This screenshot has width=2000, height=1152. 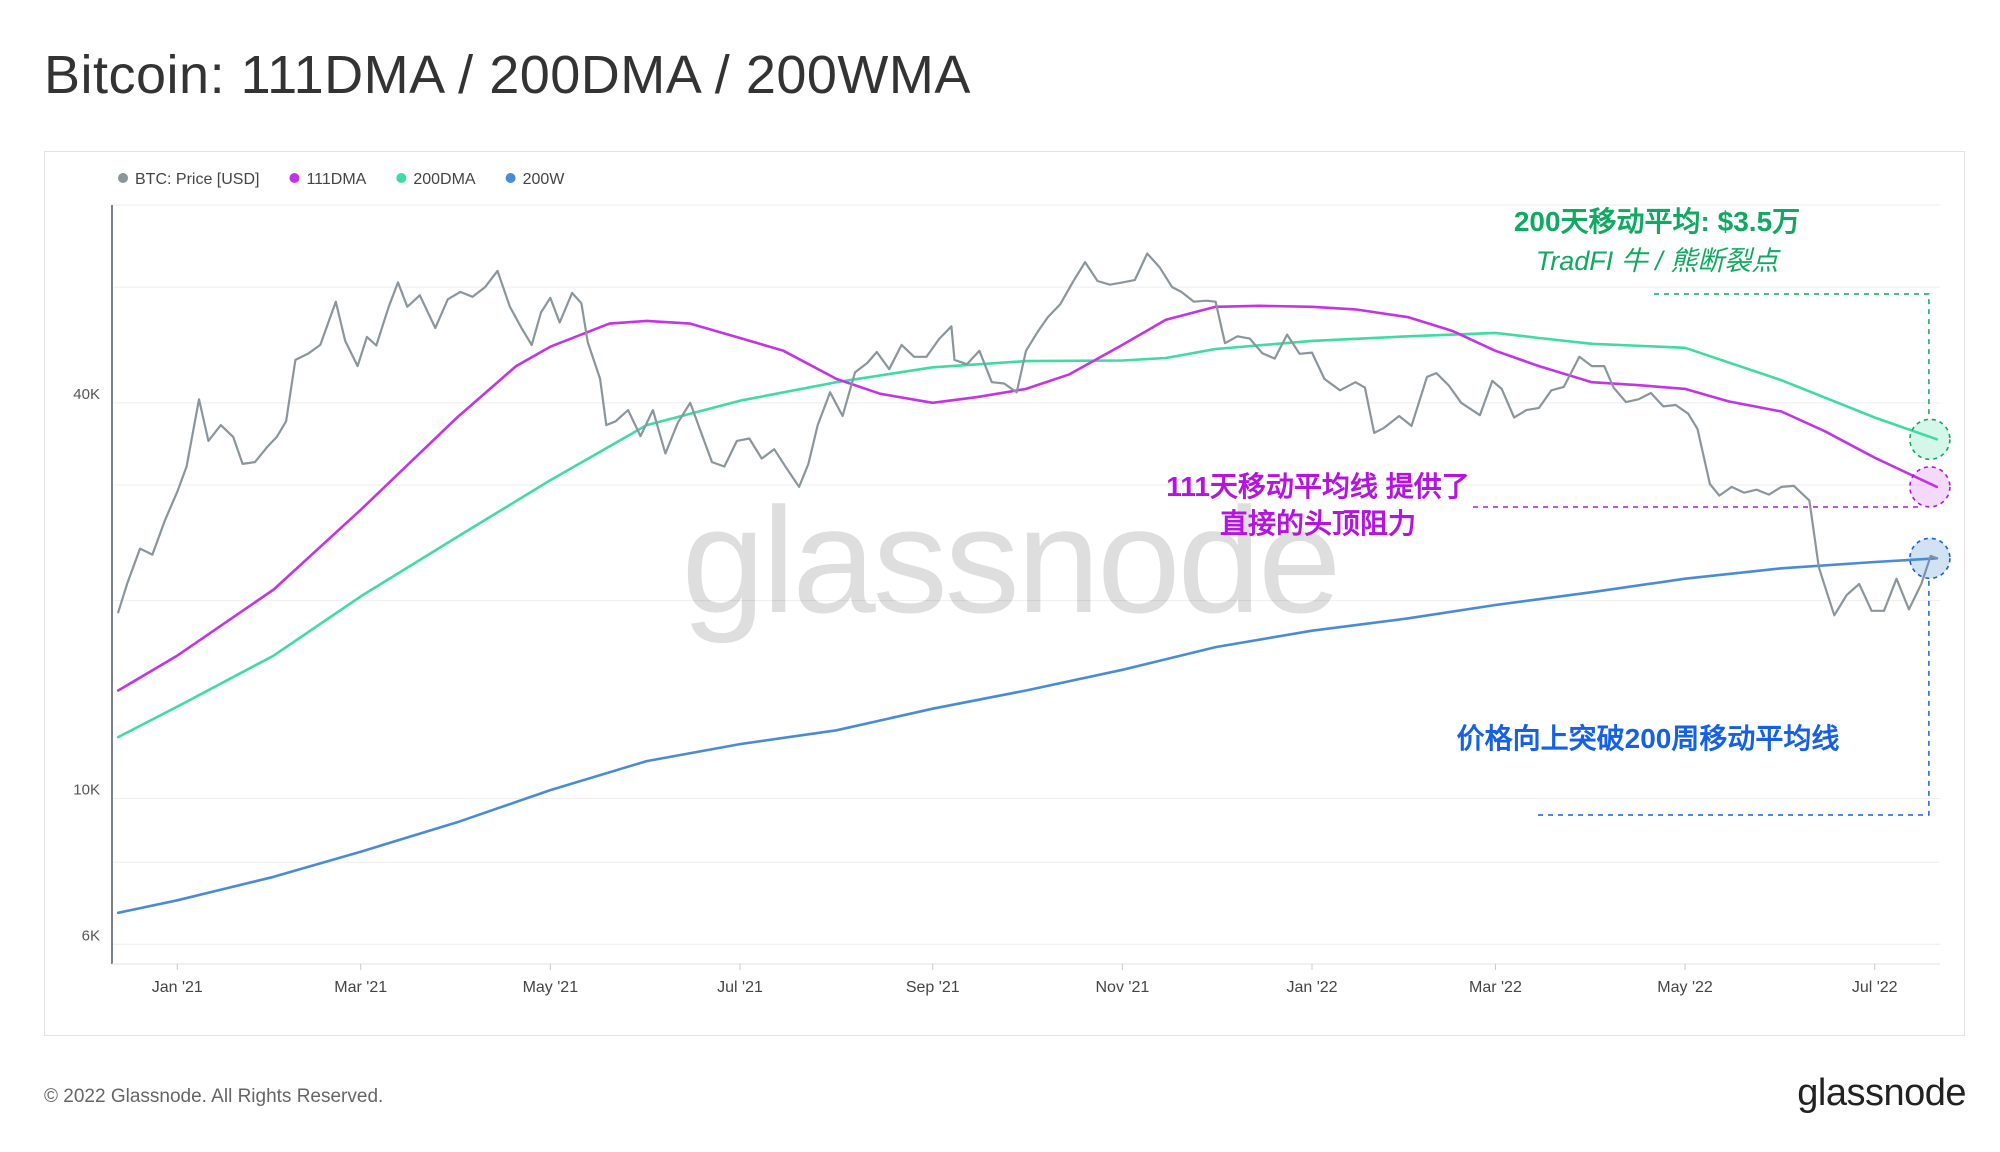 I want to click on x-tick-label: Mar '21, so click(x=360, y=987).